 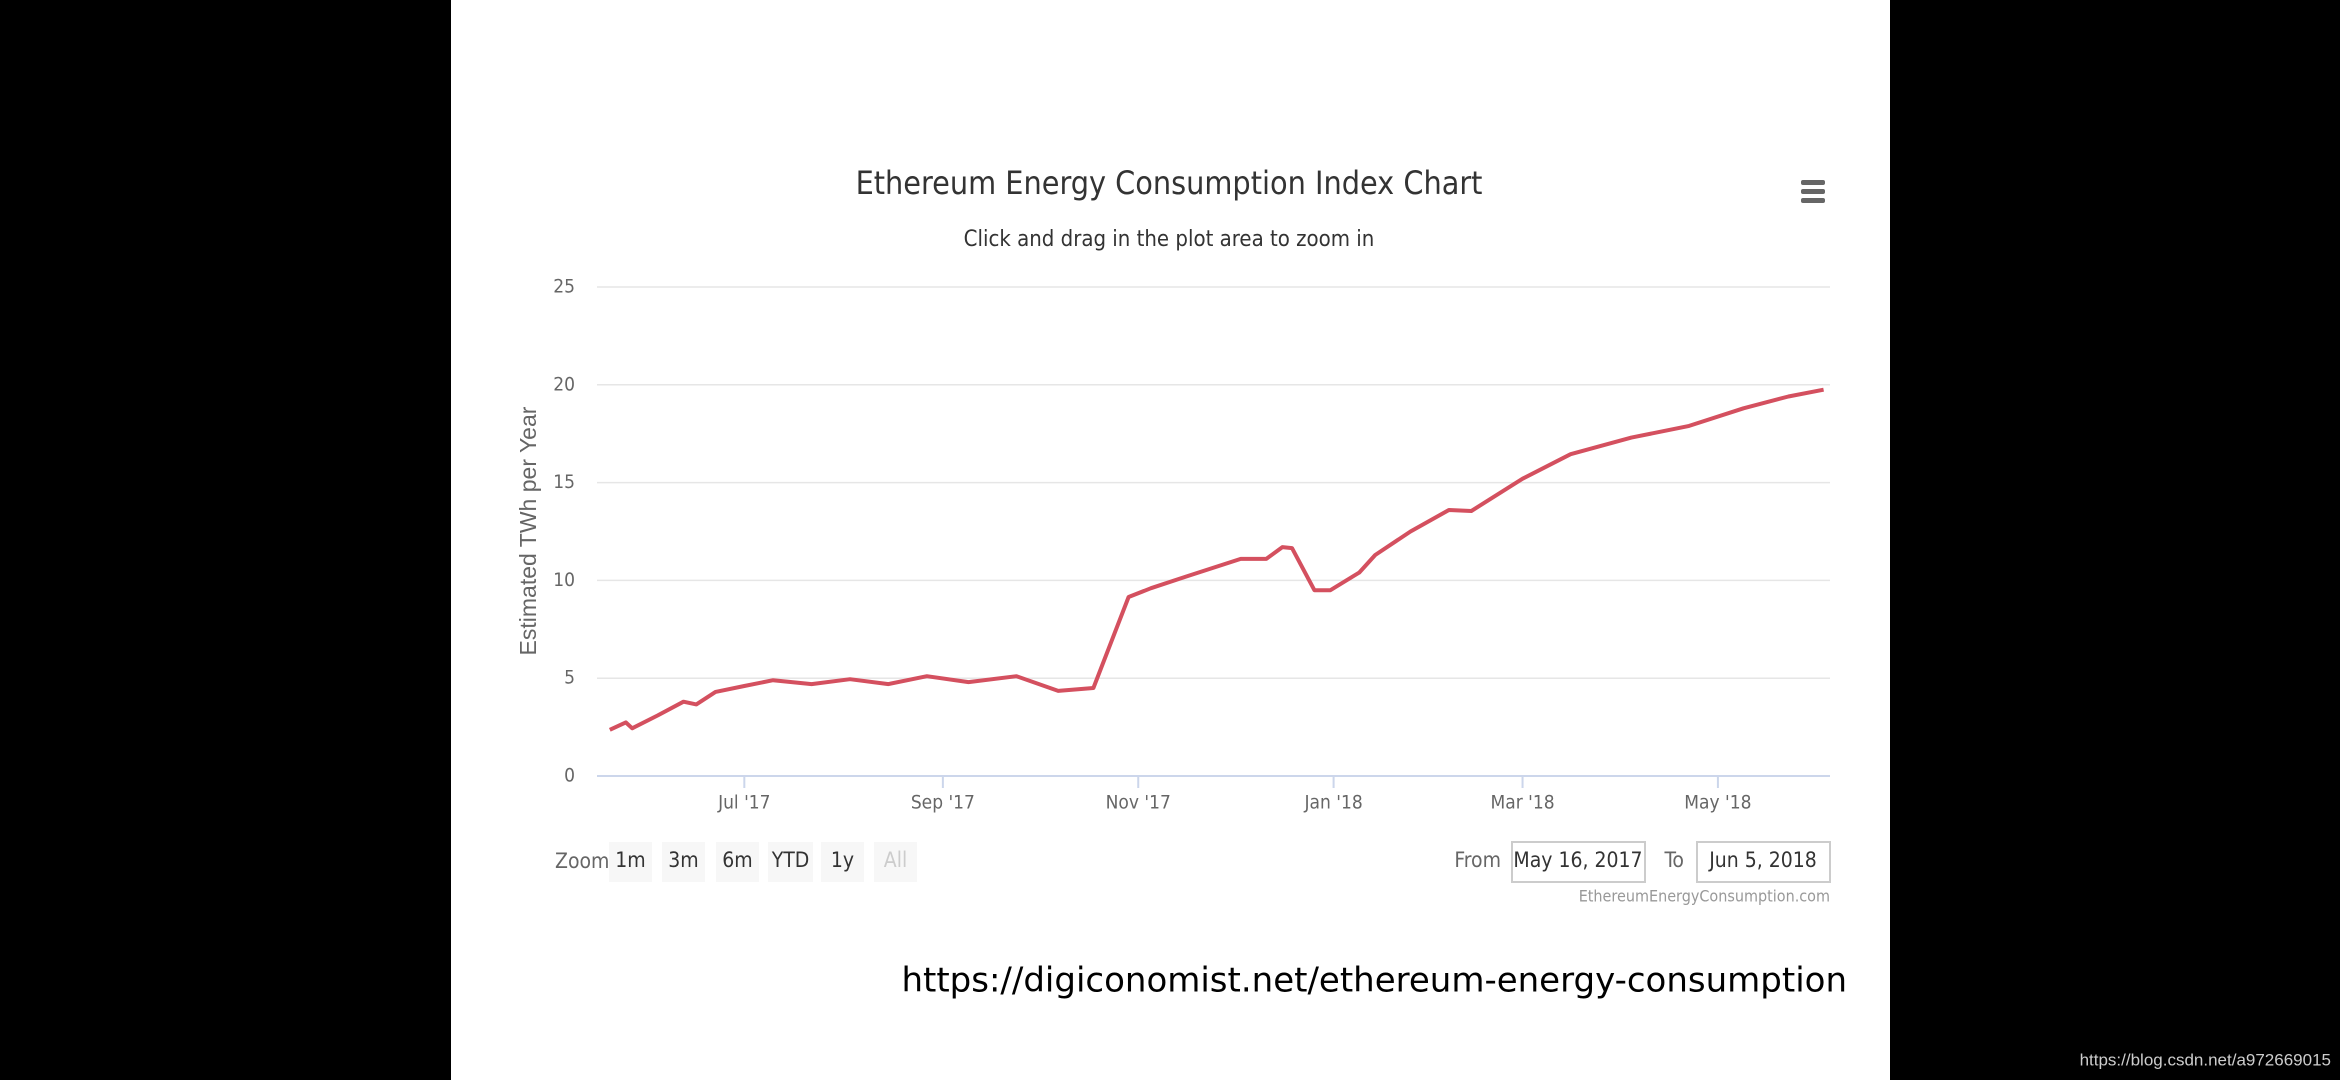 I want to click on zoom-button-label: All, so click(x=895, y=860).